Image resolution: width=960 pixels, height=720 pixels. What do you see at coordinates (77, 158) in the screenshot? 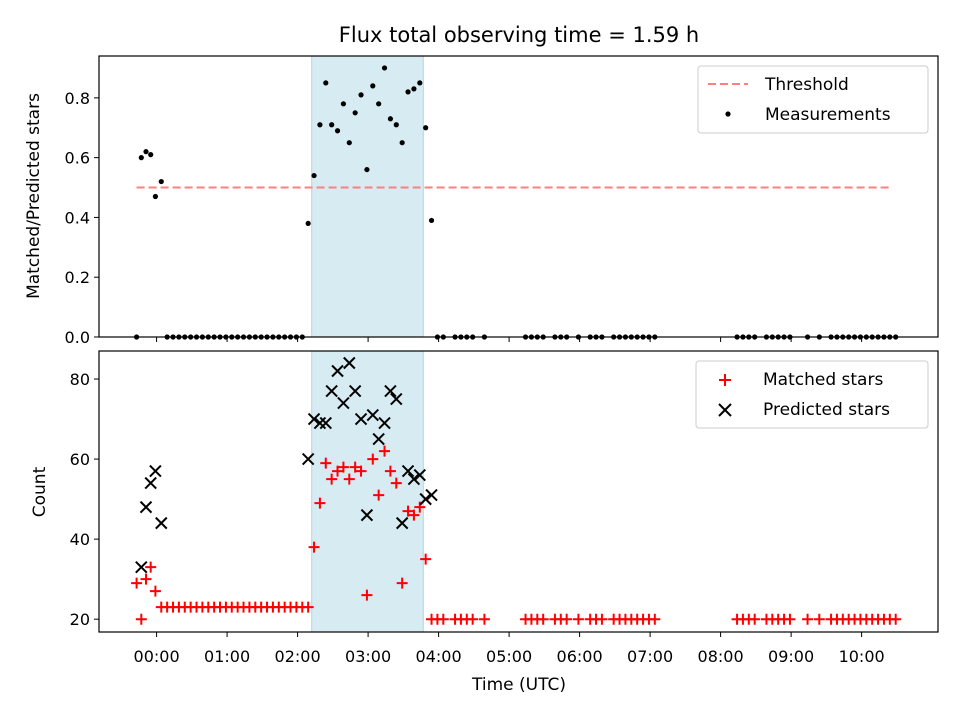
I see `y-tick-label: 0.6` at bounding box center [77, 158].